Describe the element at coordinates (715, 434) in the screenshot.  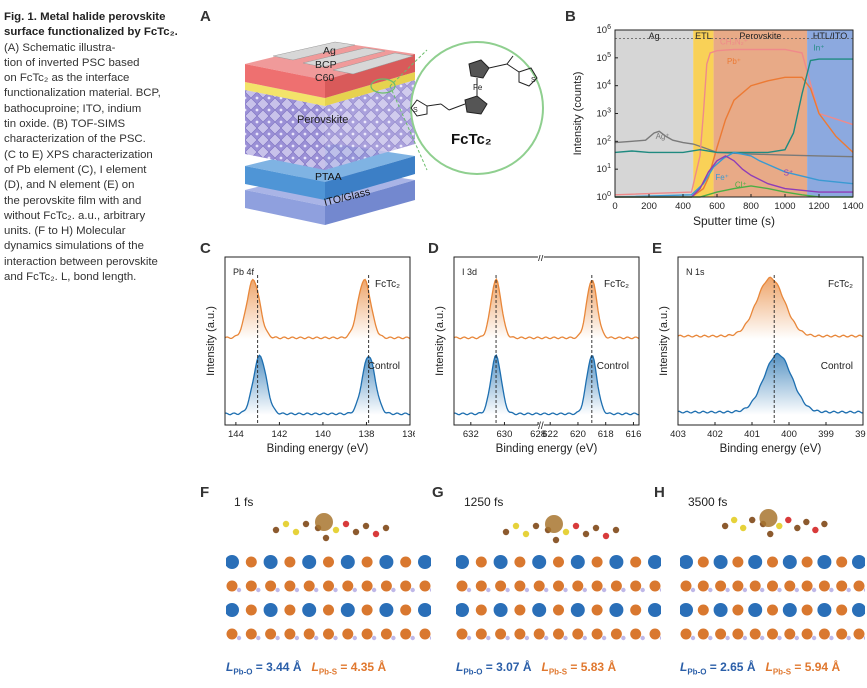
I see `x-tick-label: 402` at that location.